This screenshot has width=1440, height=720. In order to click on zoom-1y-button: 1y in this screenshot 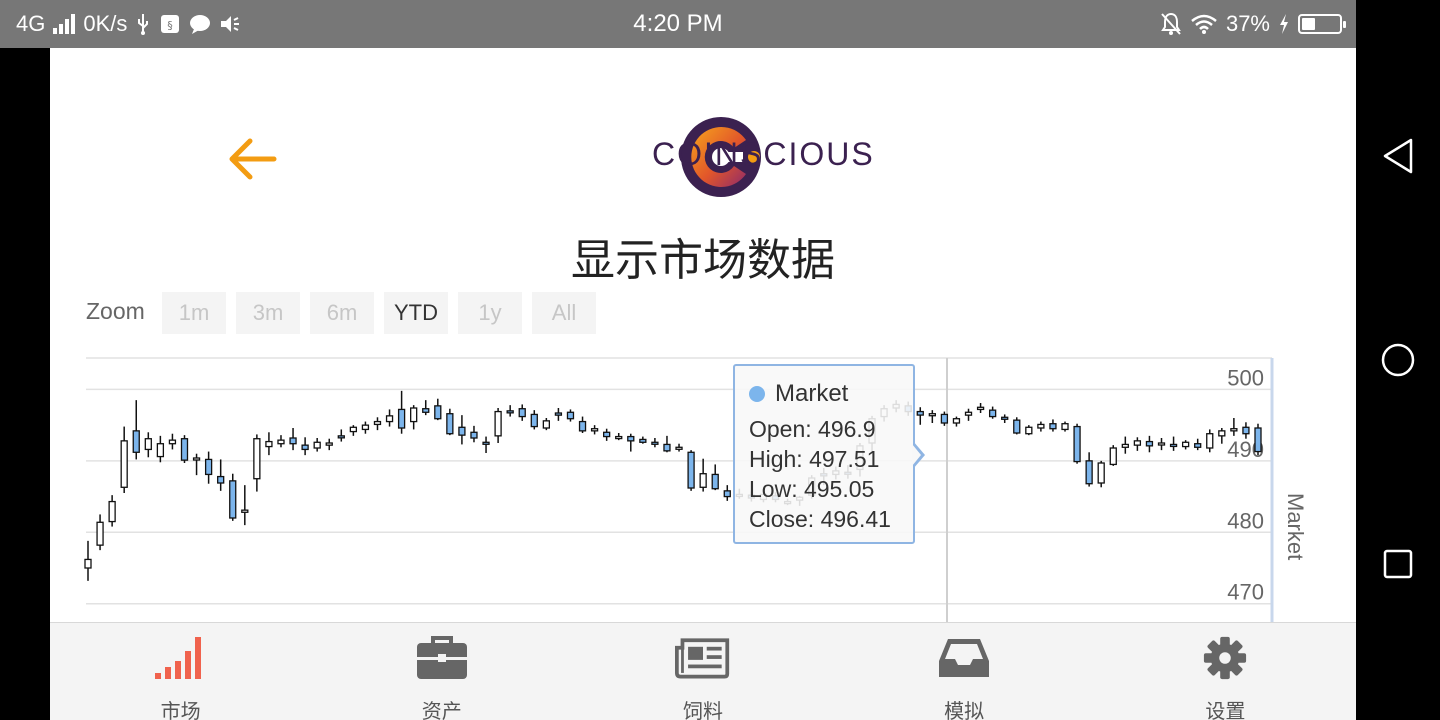, I will do `click(490, 313)`.